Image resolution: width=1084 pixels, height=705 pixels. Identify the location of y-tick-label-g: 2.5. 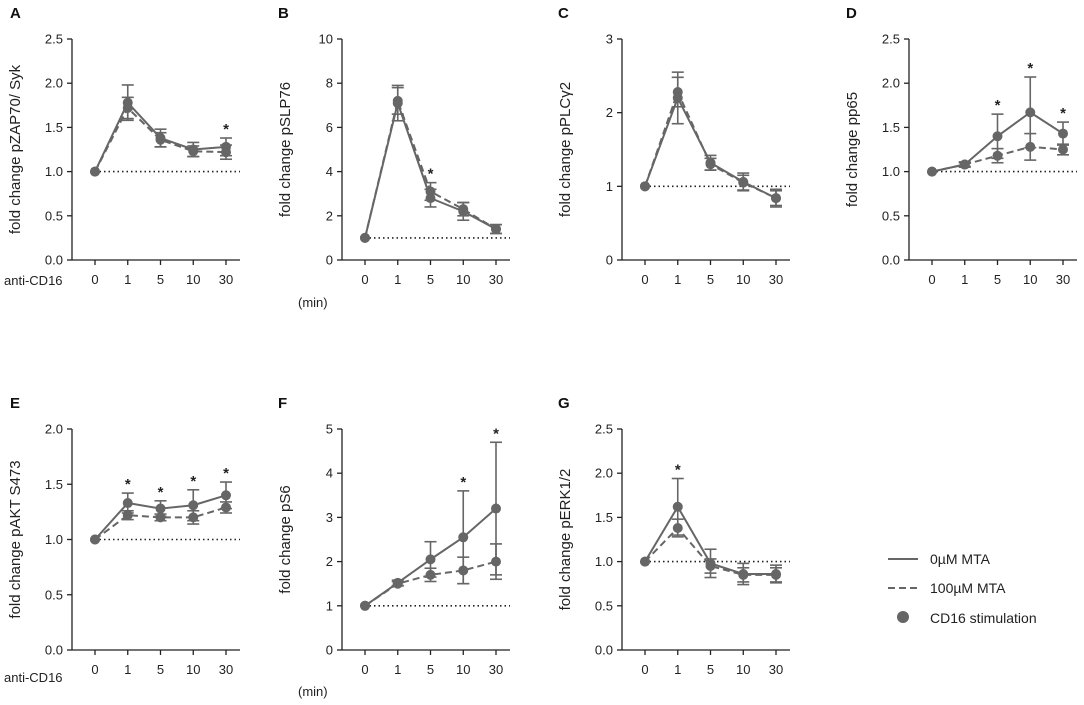
(604, 429).